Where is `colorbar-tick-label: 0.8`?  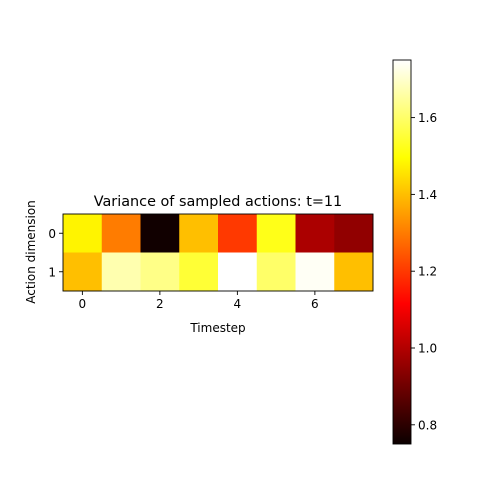 colorbar-tick-label: 0.8 is located at coordinates (427, 425).